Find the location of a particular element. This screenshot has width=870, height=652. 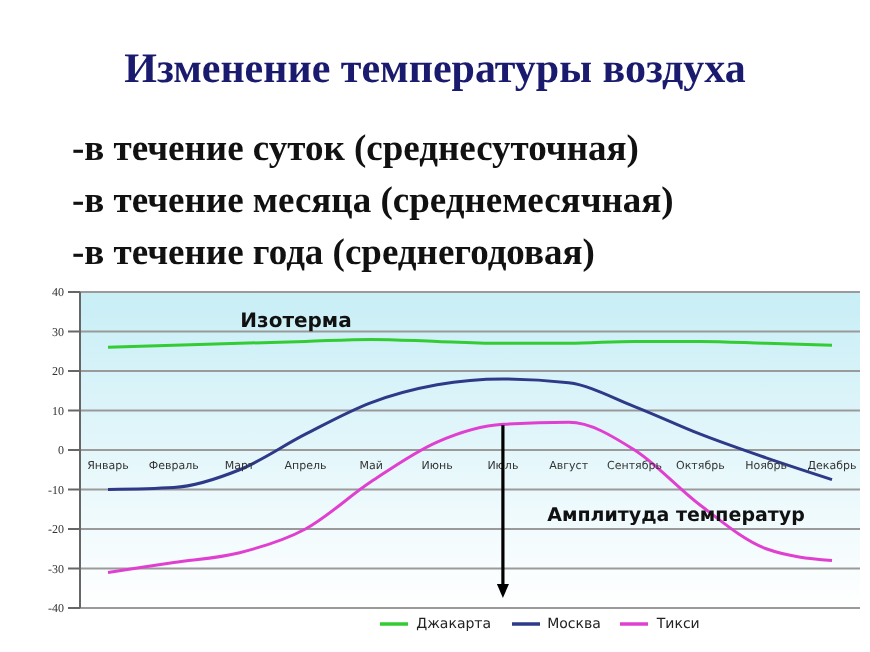

annotation: Изотерма is located at coordinates (296, 322).